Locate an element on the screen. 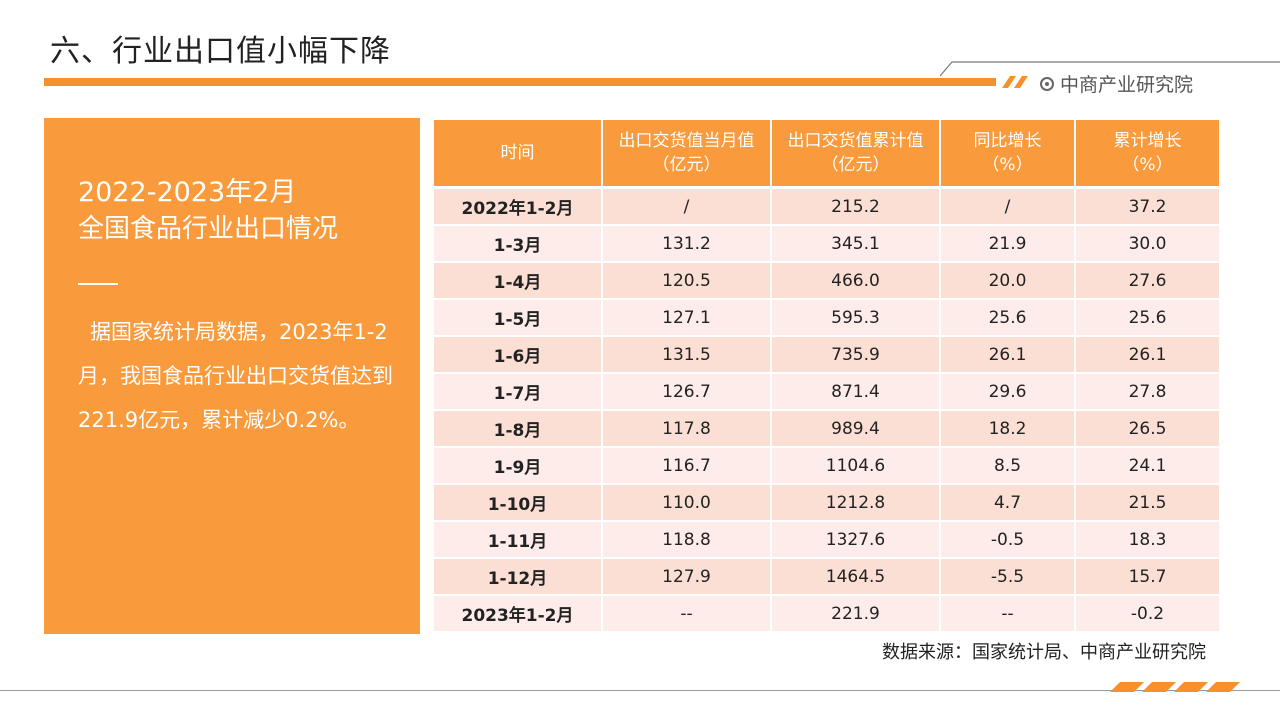 Image resolution: width=1280 pixels, height=720 pixels. table-row: 1-11月 118.8 1327.6 -0.5 18.3 is located at coordinates (827, 540).